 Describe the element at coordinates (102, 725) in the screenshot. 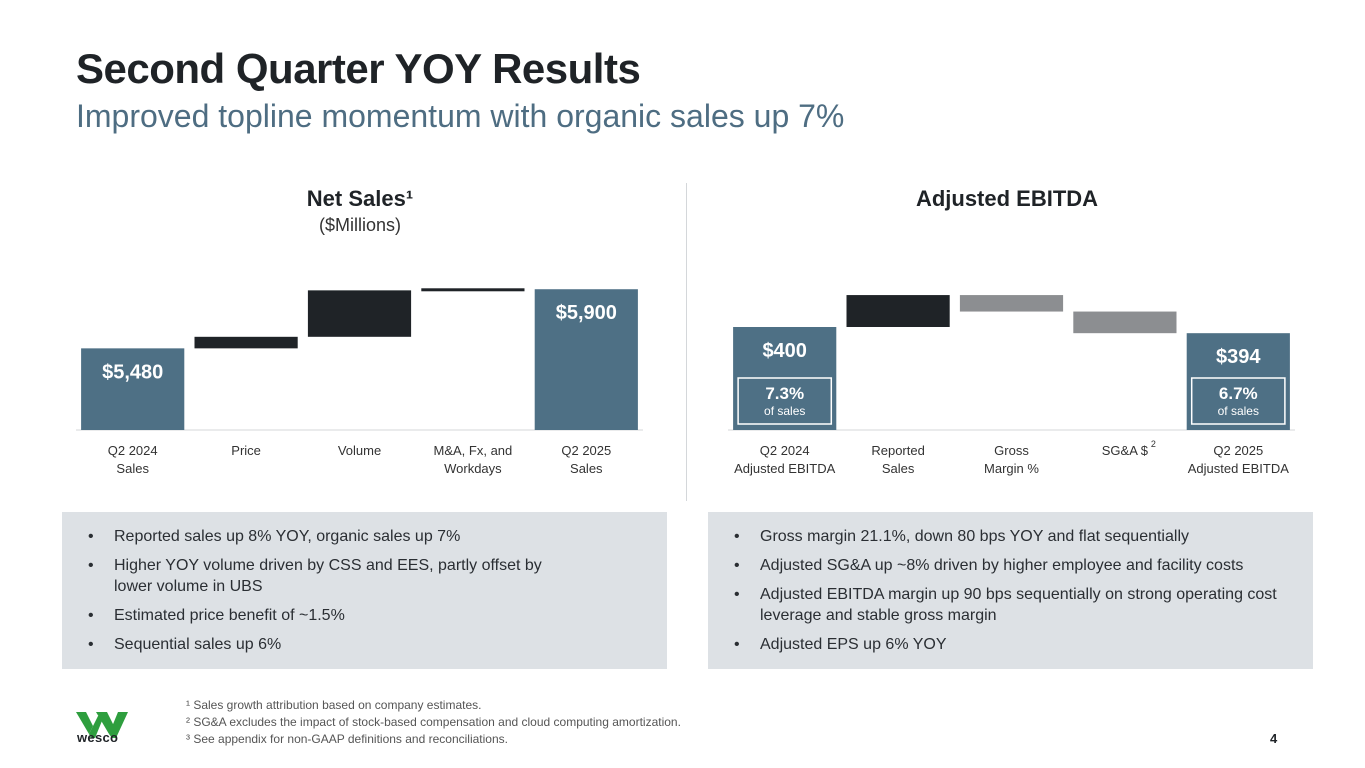

I see `wesco-logo-icon` at that location.